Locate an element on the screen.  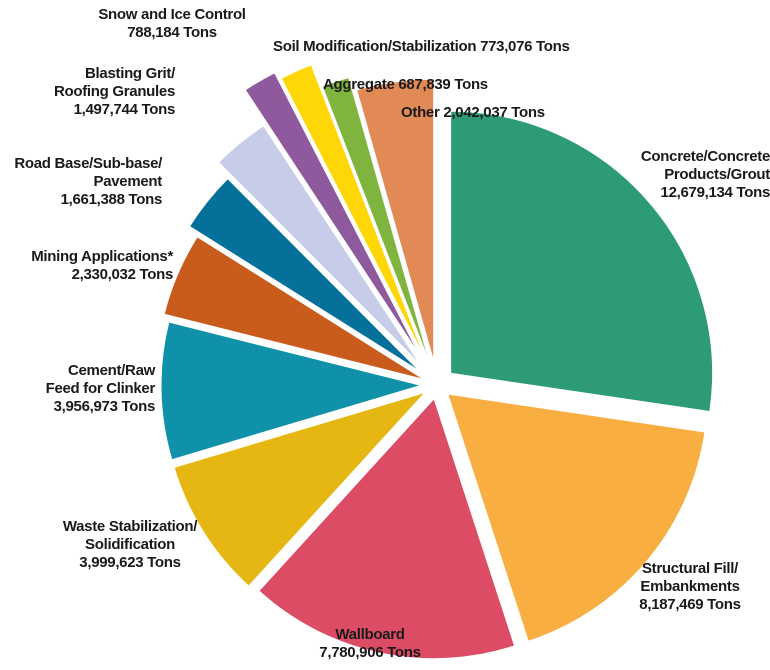
label-line: Feed for Clinker is located at coordinates (100, 388).